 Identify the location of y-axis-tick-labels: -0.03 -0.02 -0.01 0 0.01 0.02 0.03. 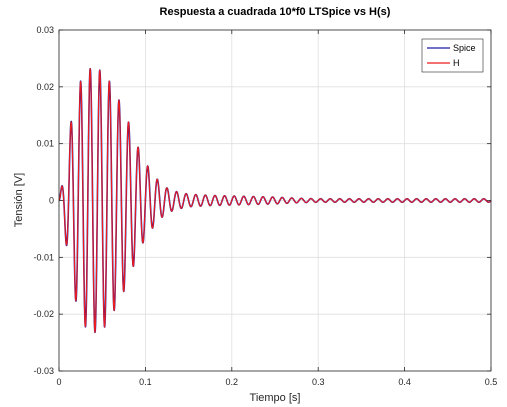
(43, 200).